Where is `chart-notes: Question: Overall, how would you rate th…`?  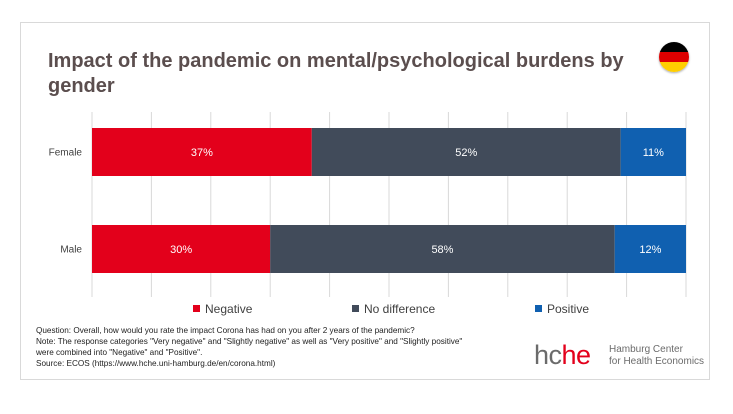 chart-notes: Question: Overall, how would you rate th… is located at coordinates (271, 347).